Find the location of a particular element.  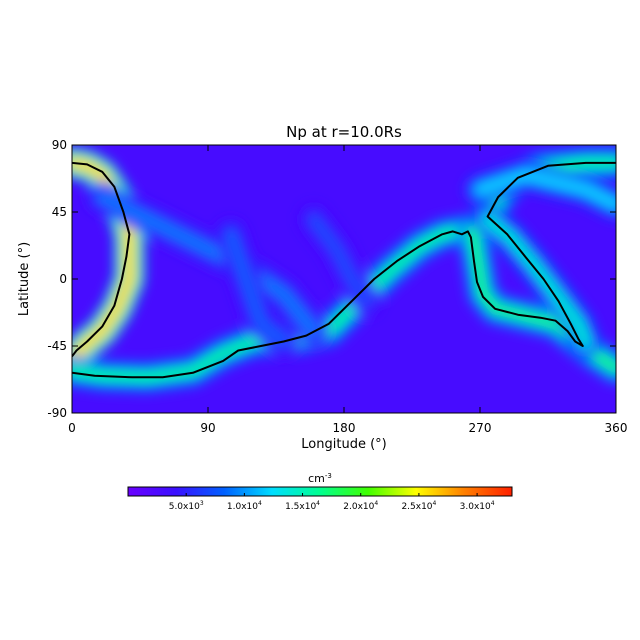

x-tick-label: 360 is located at coordinates (616, 428).